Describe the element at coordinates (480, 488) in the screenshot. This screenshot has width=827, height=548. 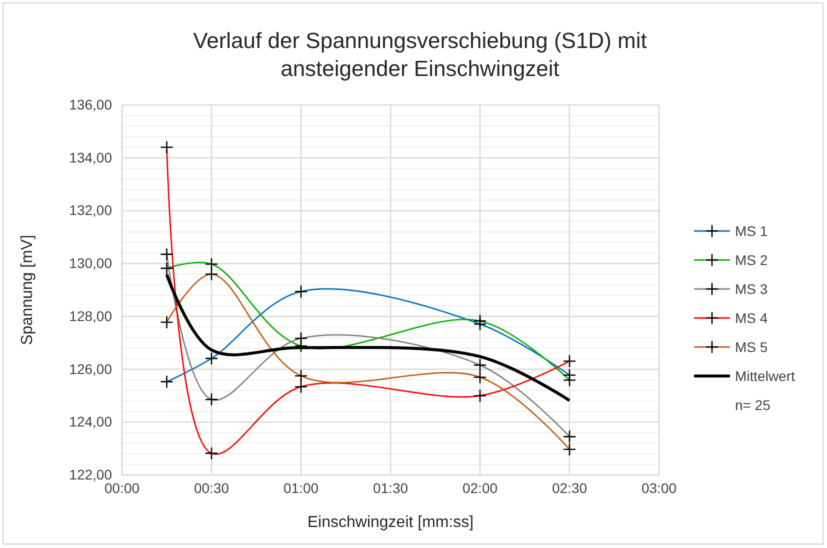
I see `x-tick-label: 02:00` at that location.